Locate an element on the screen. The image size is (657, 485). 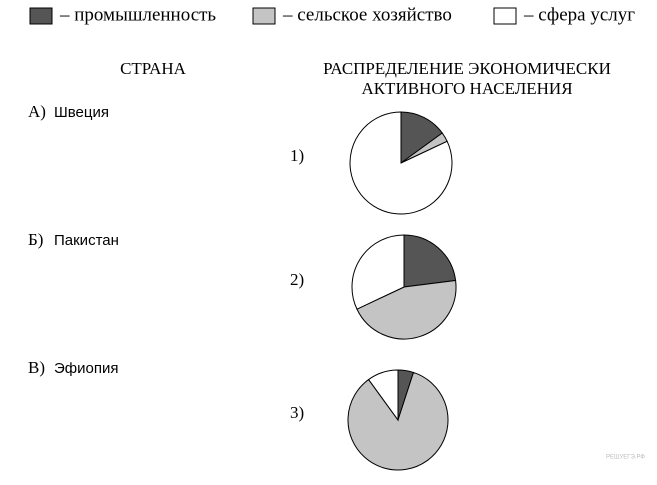
country-letter: А) is located at coordinates (37, 111).